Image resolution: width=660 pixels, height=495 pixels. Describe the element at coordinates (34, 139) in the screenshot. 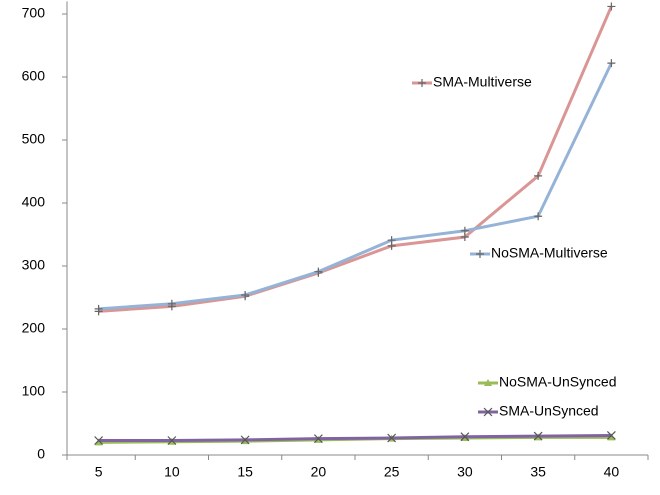

I see `y-tick-label: 500` at that location.